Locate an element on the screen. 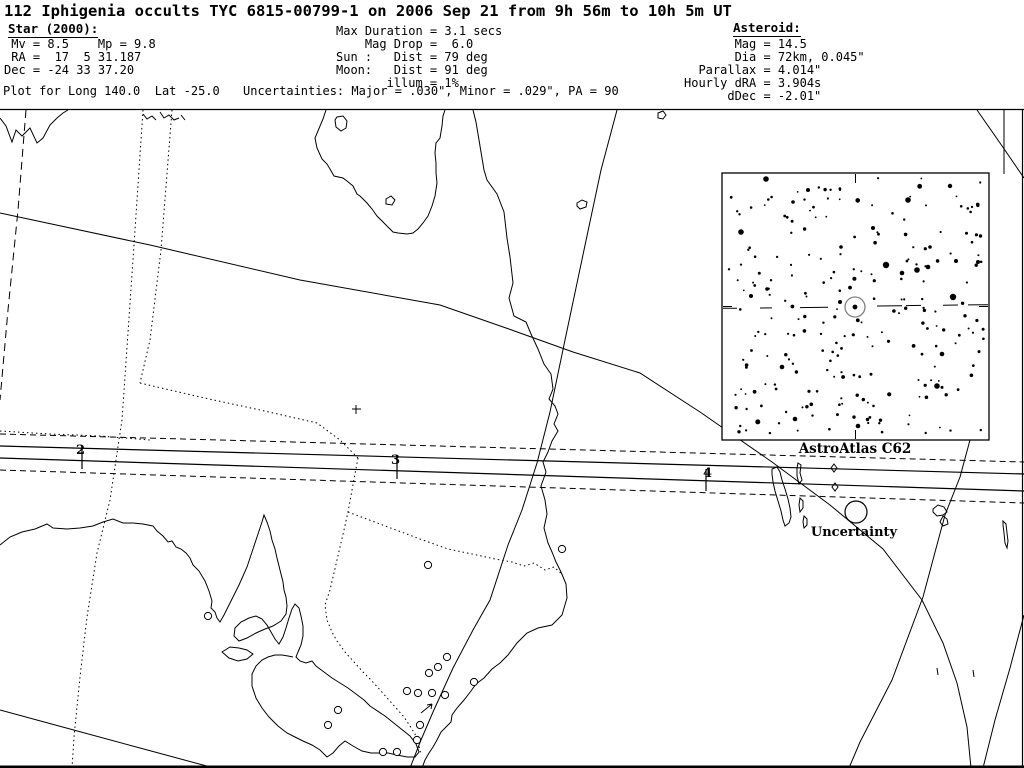 The height and width of the screenshot is (768, 1024). coast-sa-vic is located at coordinates (210, 635).